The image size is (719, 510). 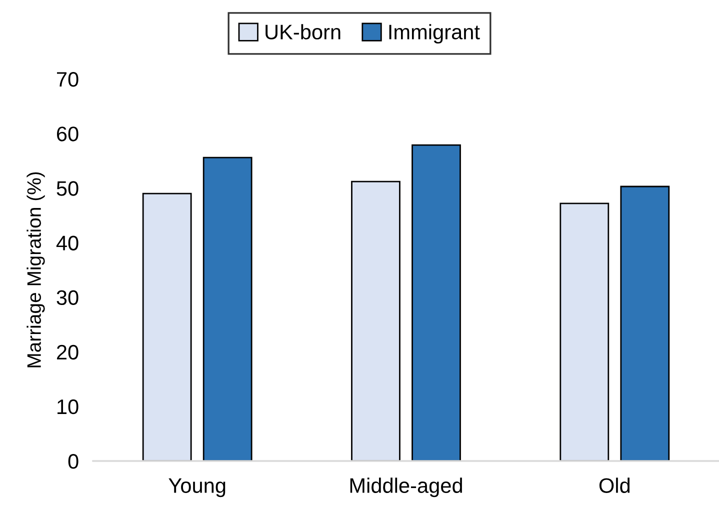 I want to click on y-axis-title: Marriage Migration (%), so click(x=35, y=270).